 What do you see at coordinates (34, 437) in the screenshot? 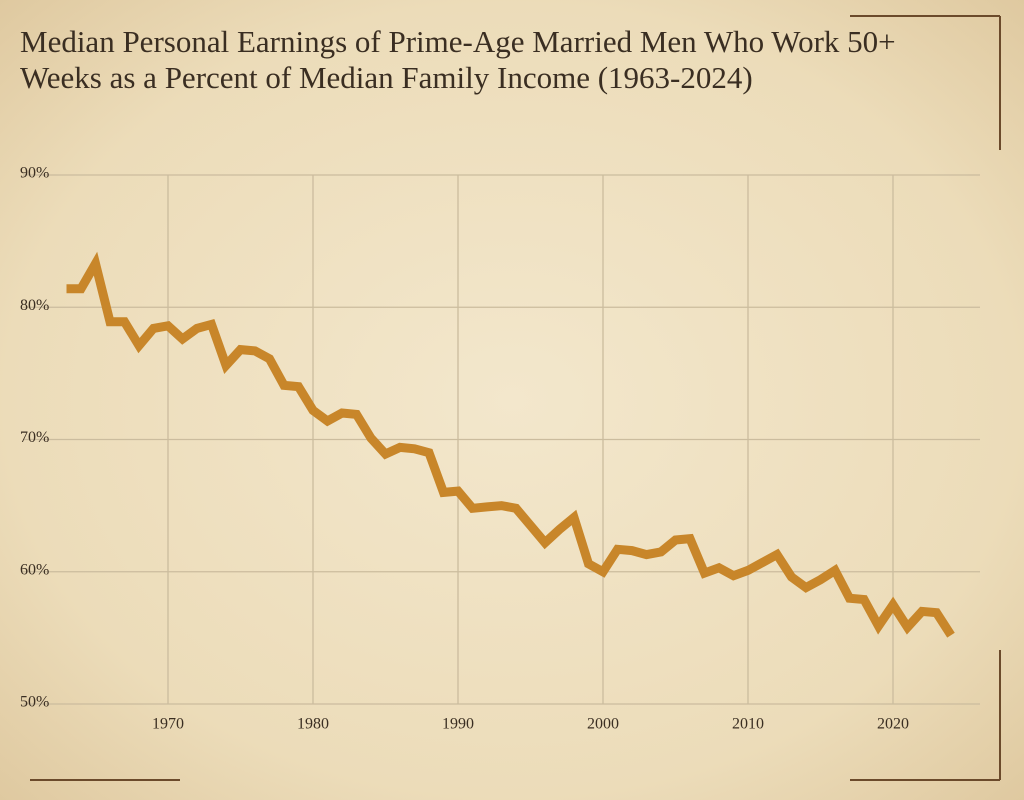
I see `y-tick-label: 70%` at bounding box center [34, 437].